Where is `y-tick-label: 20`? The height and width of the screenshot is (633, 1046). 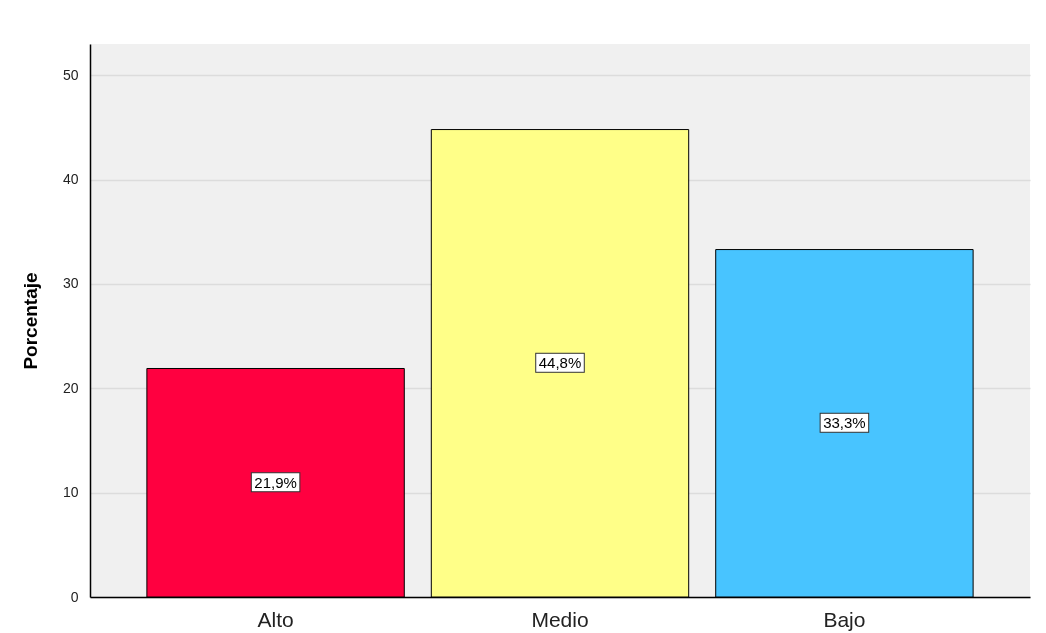
y-tick-label: 20 is located at coordinates (70, 387).